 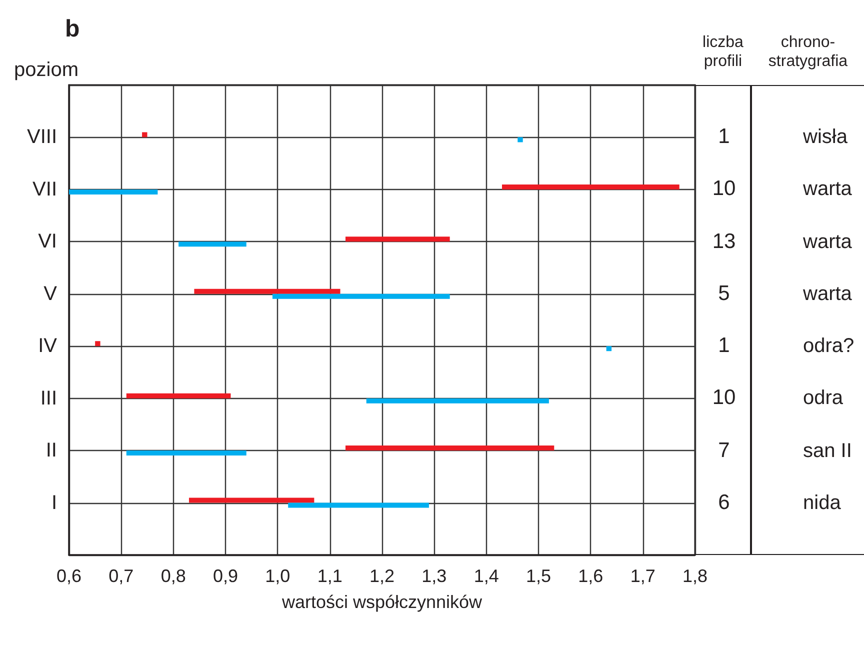 I want to click on y-axis-title: poziom, so click(x=46, y=70).